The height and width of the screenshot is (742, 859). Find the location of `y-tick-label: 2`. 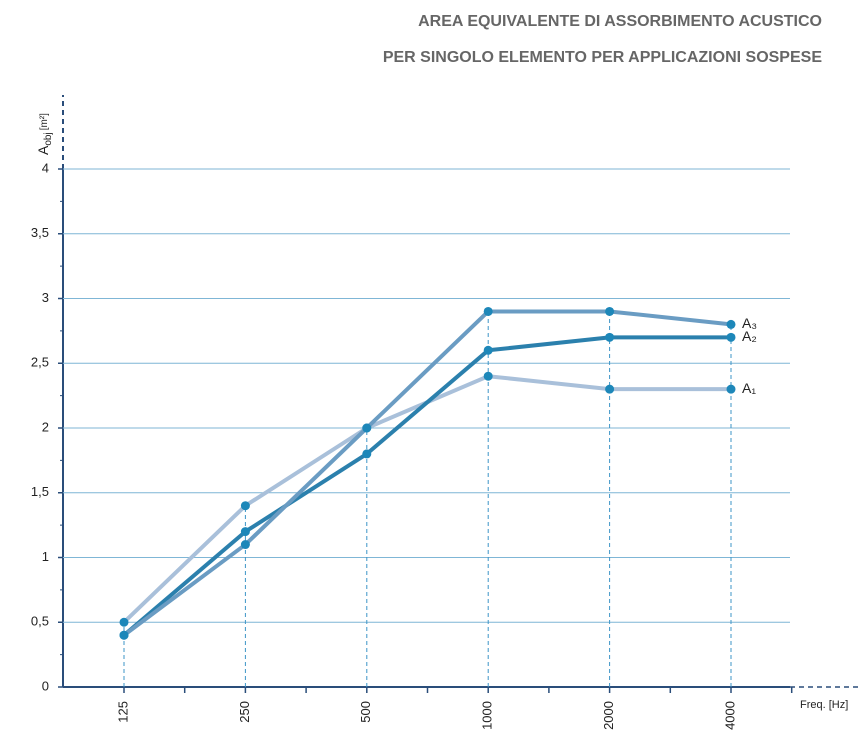

y-tick-label: 2 is located at coordinates (45, 426).